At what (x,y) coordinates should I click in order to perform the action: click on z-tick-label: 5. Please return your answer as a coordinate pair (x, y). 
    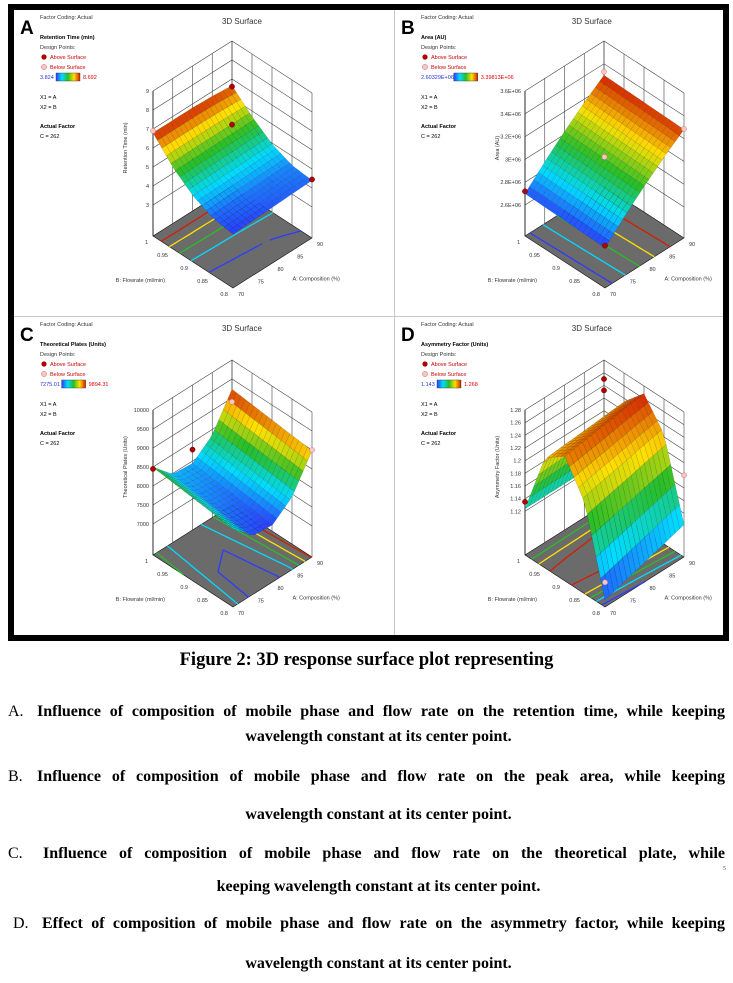
    Looking at the image, I should click on (147, 168).